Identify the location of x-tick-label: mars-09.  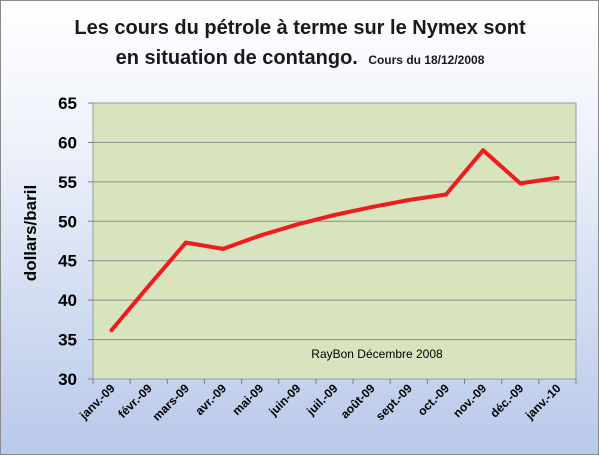
(171, 402).